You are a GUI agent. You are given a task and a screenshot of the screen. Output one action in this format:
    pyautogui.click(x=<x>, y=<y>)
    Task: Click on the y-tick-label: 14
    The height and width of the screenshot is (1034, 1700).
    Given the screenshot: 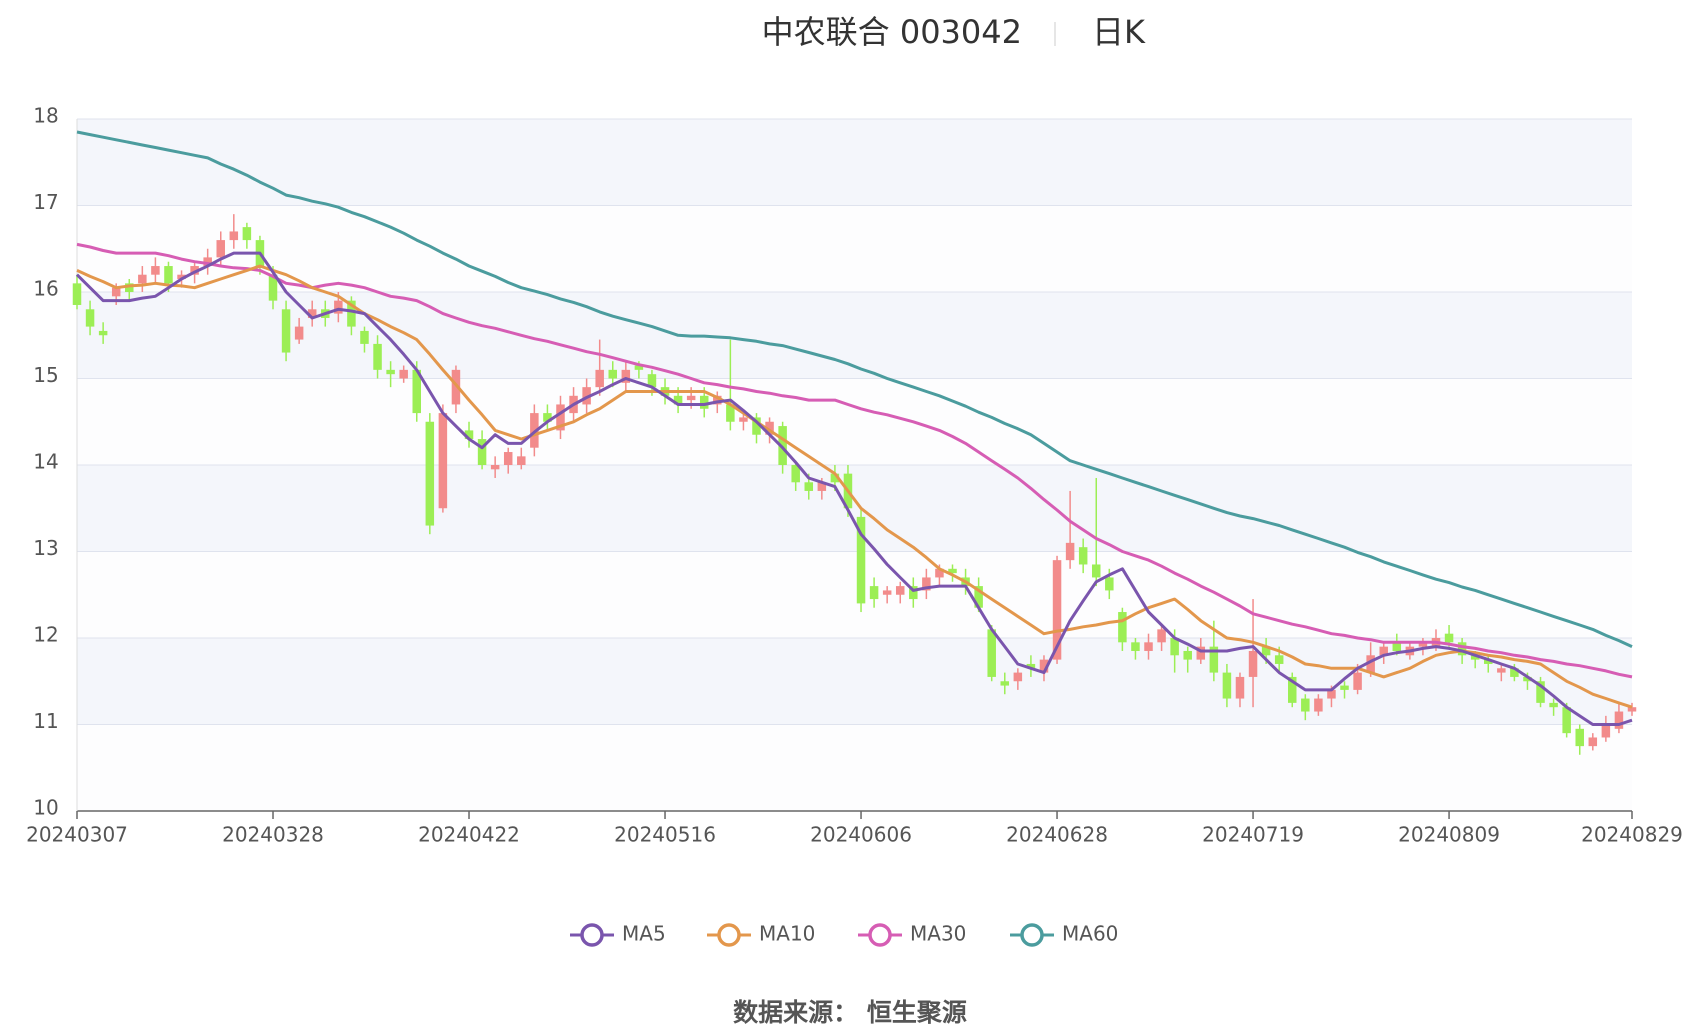 What is the action you would take?
    pyautogui.click(x=45, y=462)
    